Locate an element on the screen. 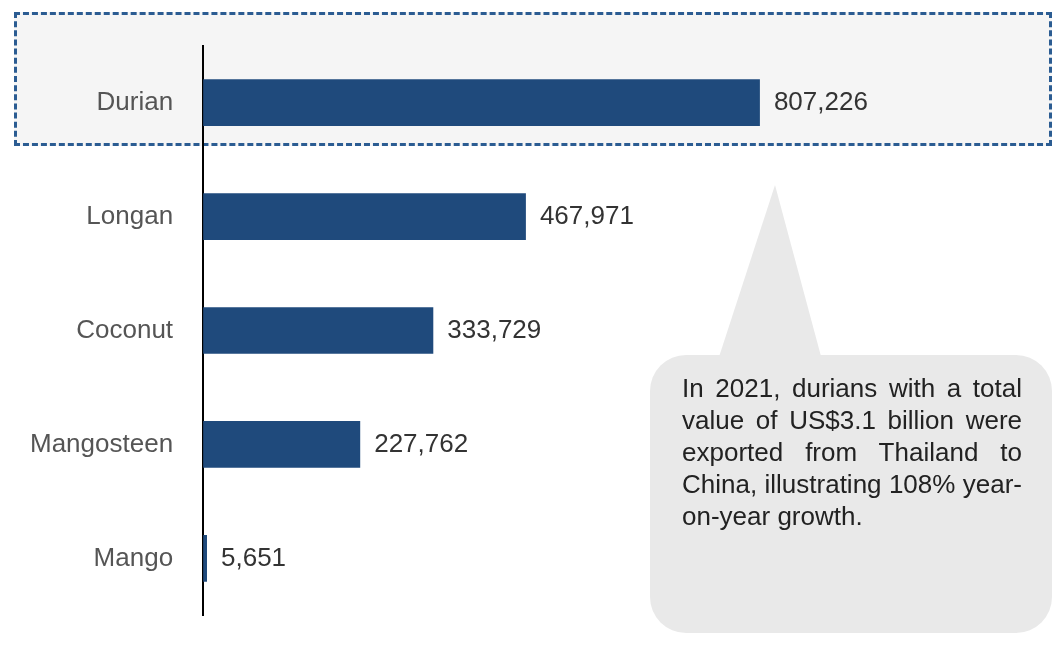 This screenshot has height=661, width=1055. data-label: 5,651 is located at coordinates (254, 556).